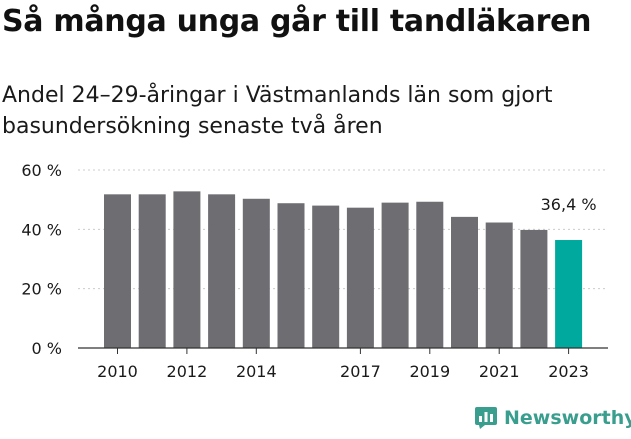 The image size is (631, 439). I want to click on newsworthy-logo: Newsworthy, so click(552, 418).